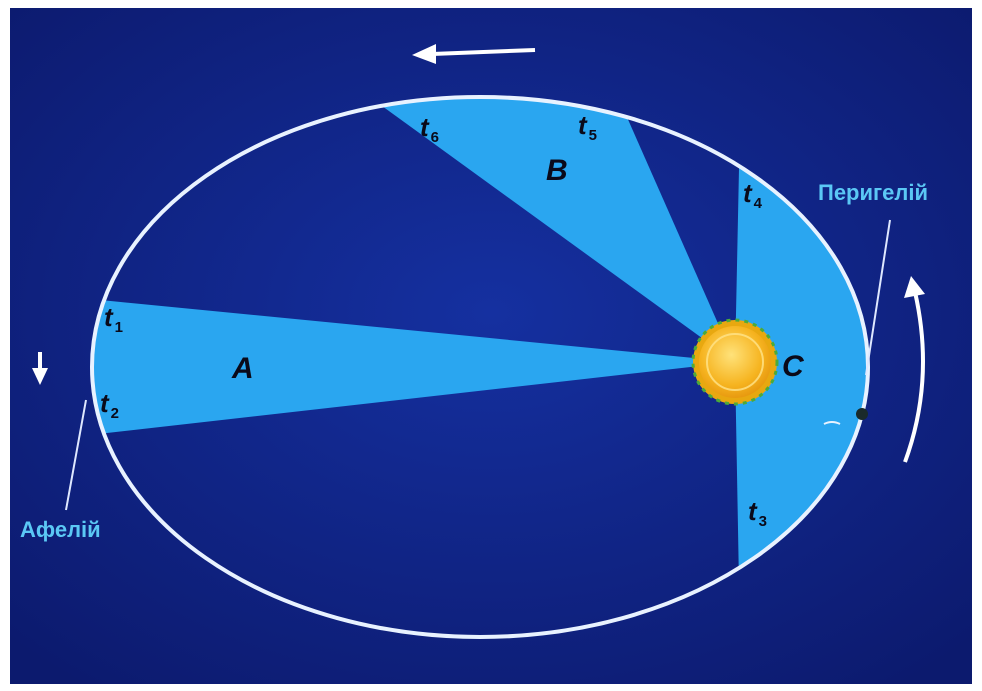  I want to click on aphelion-leader, so click(76, 455).